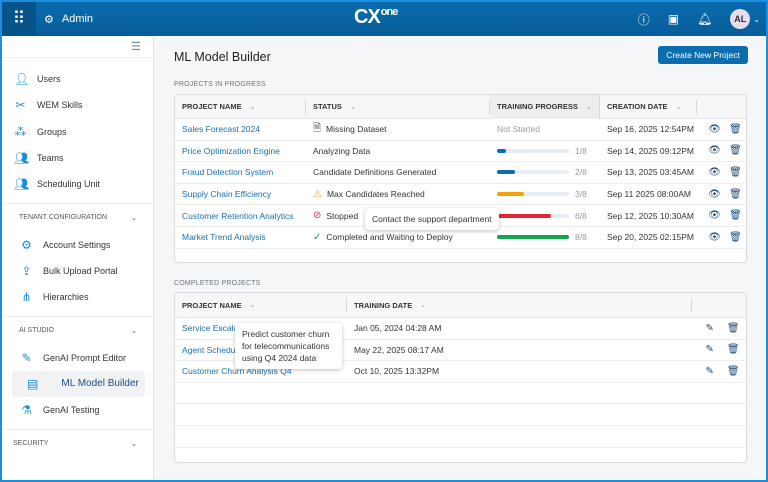 This screenshot has height=482, width=768. What do you see at coordinates (745, 19) in the screenshot?
I see `user-menu: AL ⌄` at bounding box center [745, 19].